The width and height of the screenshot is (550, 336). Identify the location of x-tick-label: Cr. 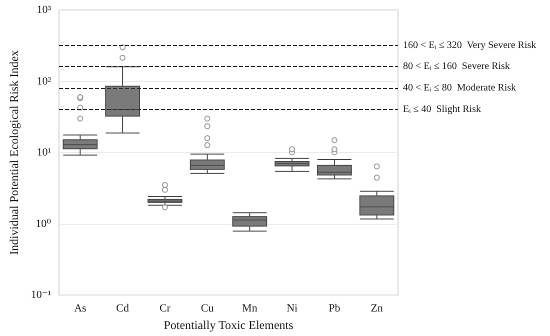
(165, 308).